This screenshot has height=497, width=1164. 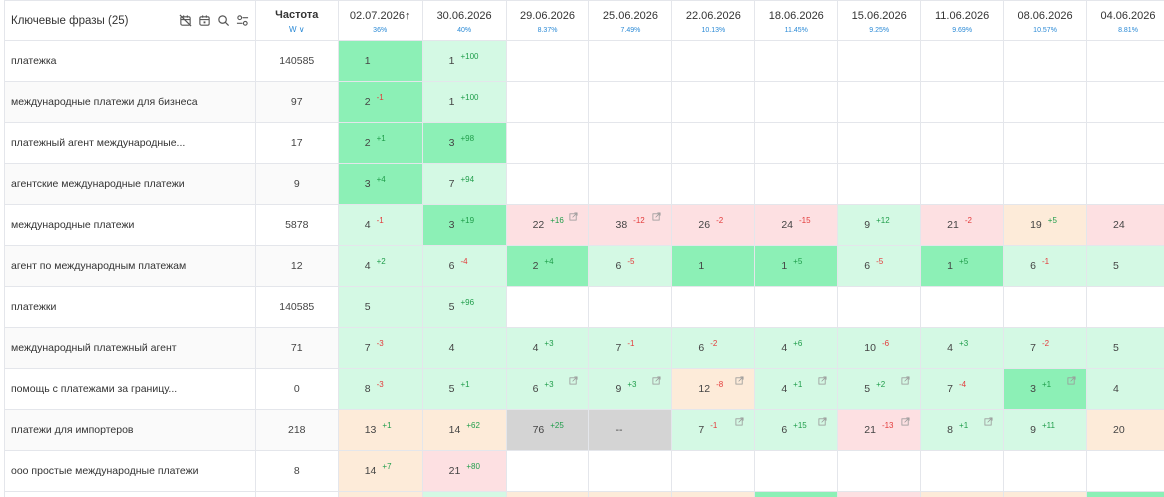 I want to click on position-cell: 7 -3, so click(x=380, y=348).